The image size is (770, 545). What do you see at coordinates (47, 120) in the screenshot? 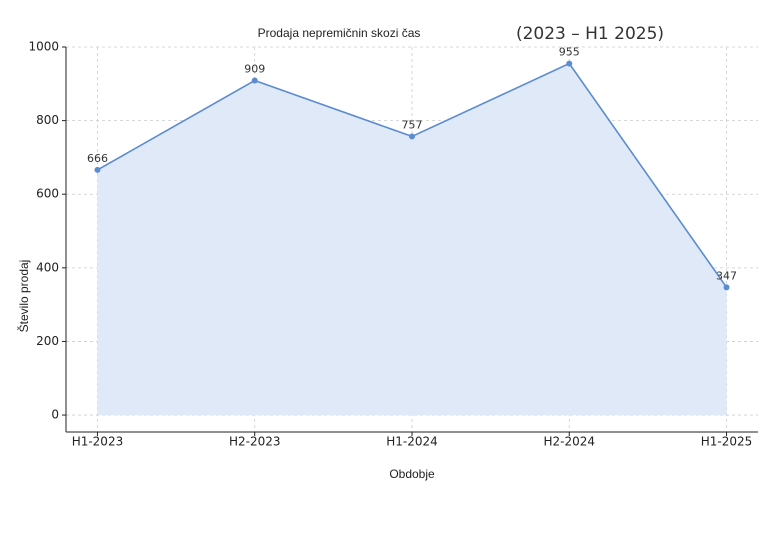
I see `y-tick-label: 800` at bounding box center [47, 120].